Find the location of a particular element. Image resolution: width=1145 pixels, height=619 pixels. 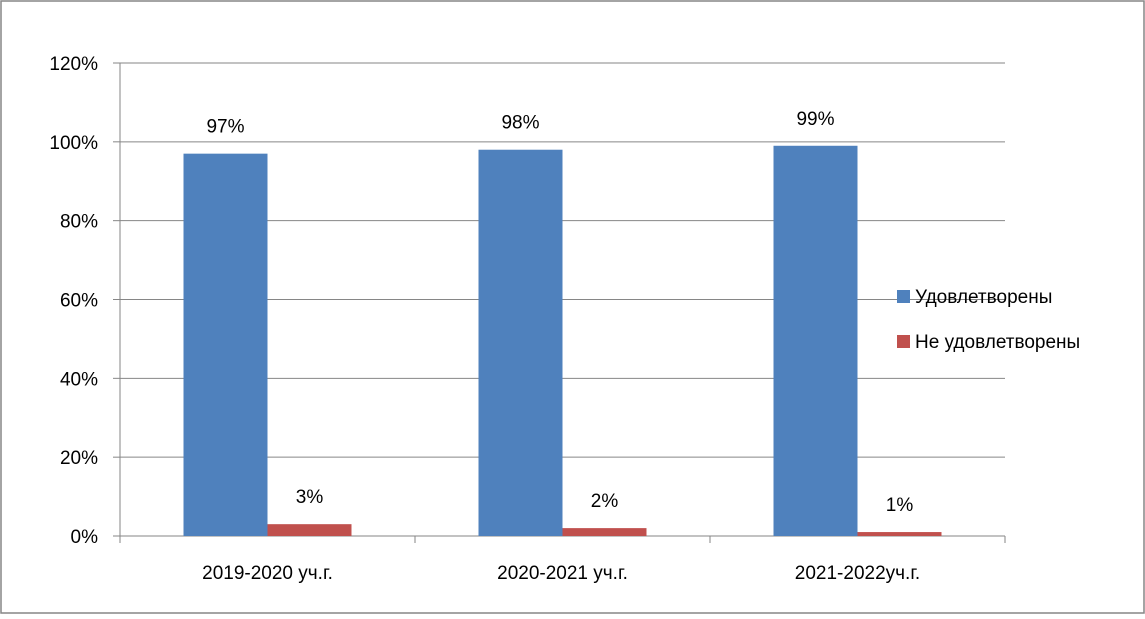

data-label: 99% is located at coordinates (815, 119).